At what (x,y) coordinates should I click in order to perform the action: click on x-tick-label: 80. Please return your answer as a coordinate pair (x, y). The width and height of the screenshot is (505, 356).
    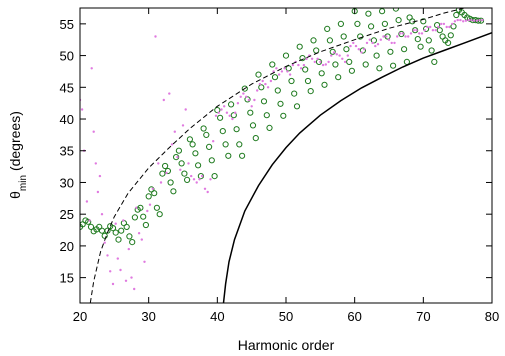
    Looking at the image, I should click on (492, 316).